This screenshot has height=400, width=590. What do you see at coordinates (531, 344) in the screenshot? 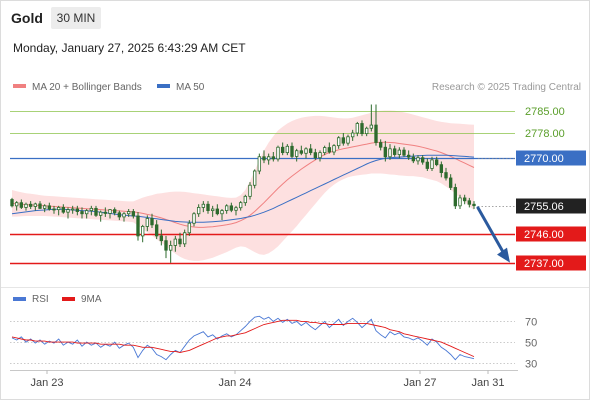
I see `rsi-tick-label: 50` at bounding box center [531, 344].